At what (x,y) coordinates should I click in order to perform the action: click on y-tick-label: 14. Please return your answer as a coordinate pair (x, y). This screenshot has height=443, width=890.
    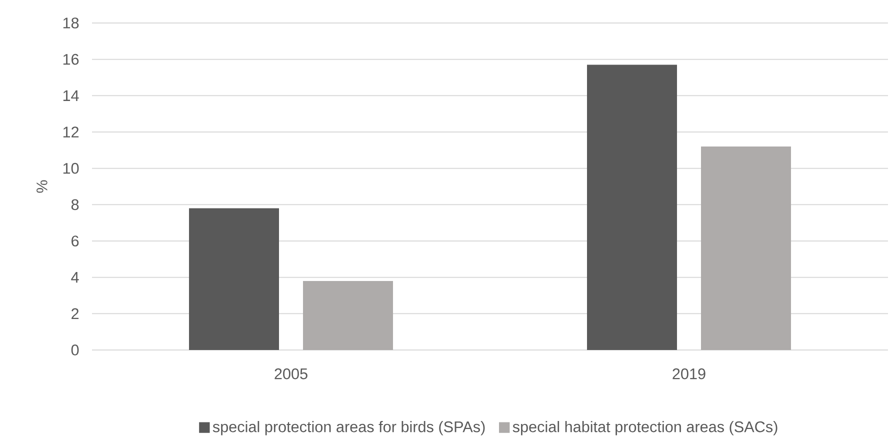
    Looking at the image, I should click on (71, 95).